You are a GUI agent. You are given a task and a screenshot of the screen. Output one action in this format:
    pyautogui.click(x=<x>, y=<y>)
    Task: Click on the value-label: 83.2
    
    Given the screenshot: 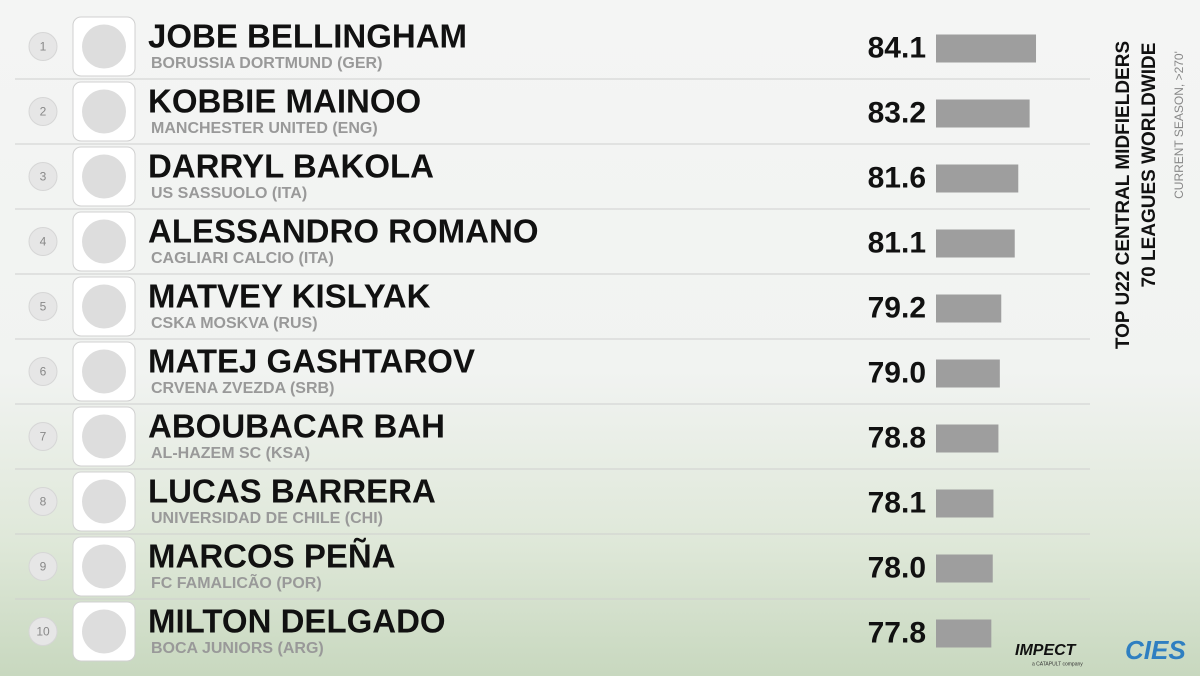 What is the action you would take?
    pyautogui.click(x=897, y=112)
    